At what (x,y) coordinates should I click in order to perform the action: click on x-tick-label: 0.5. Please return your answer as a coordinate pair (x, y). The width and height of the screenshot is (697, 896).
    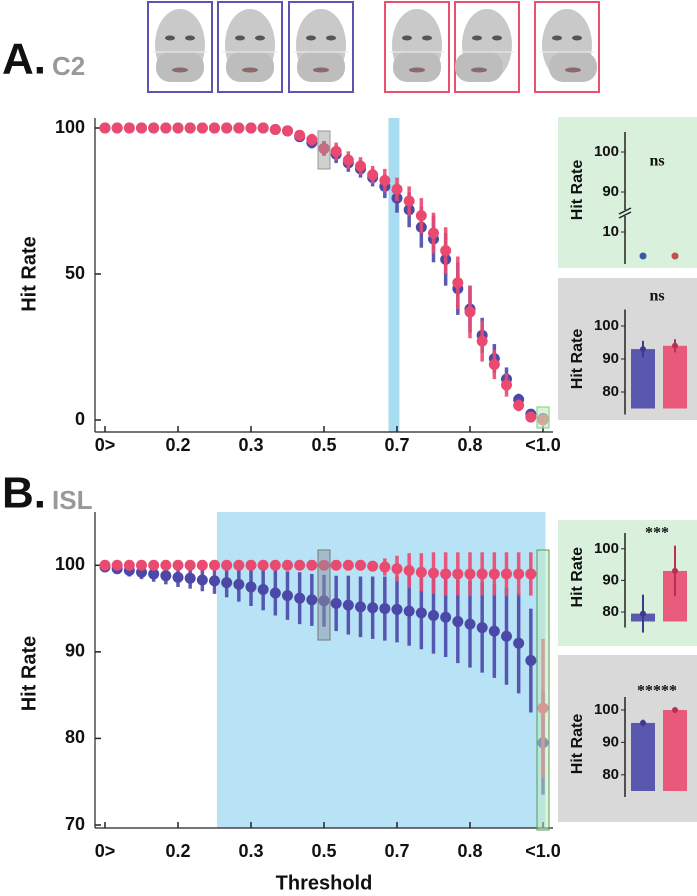
    Looking at the image, I should click on (323, 445).